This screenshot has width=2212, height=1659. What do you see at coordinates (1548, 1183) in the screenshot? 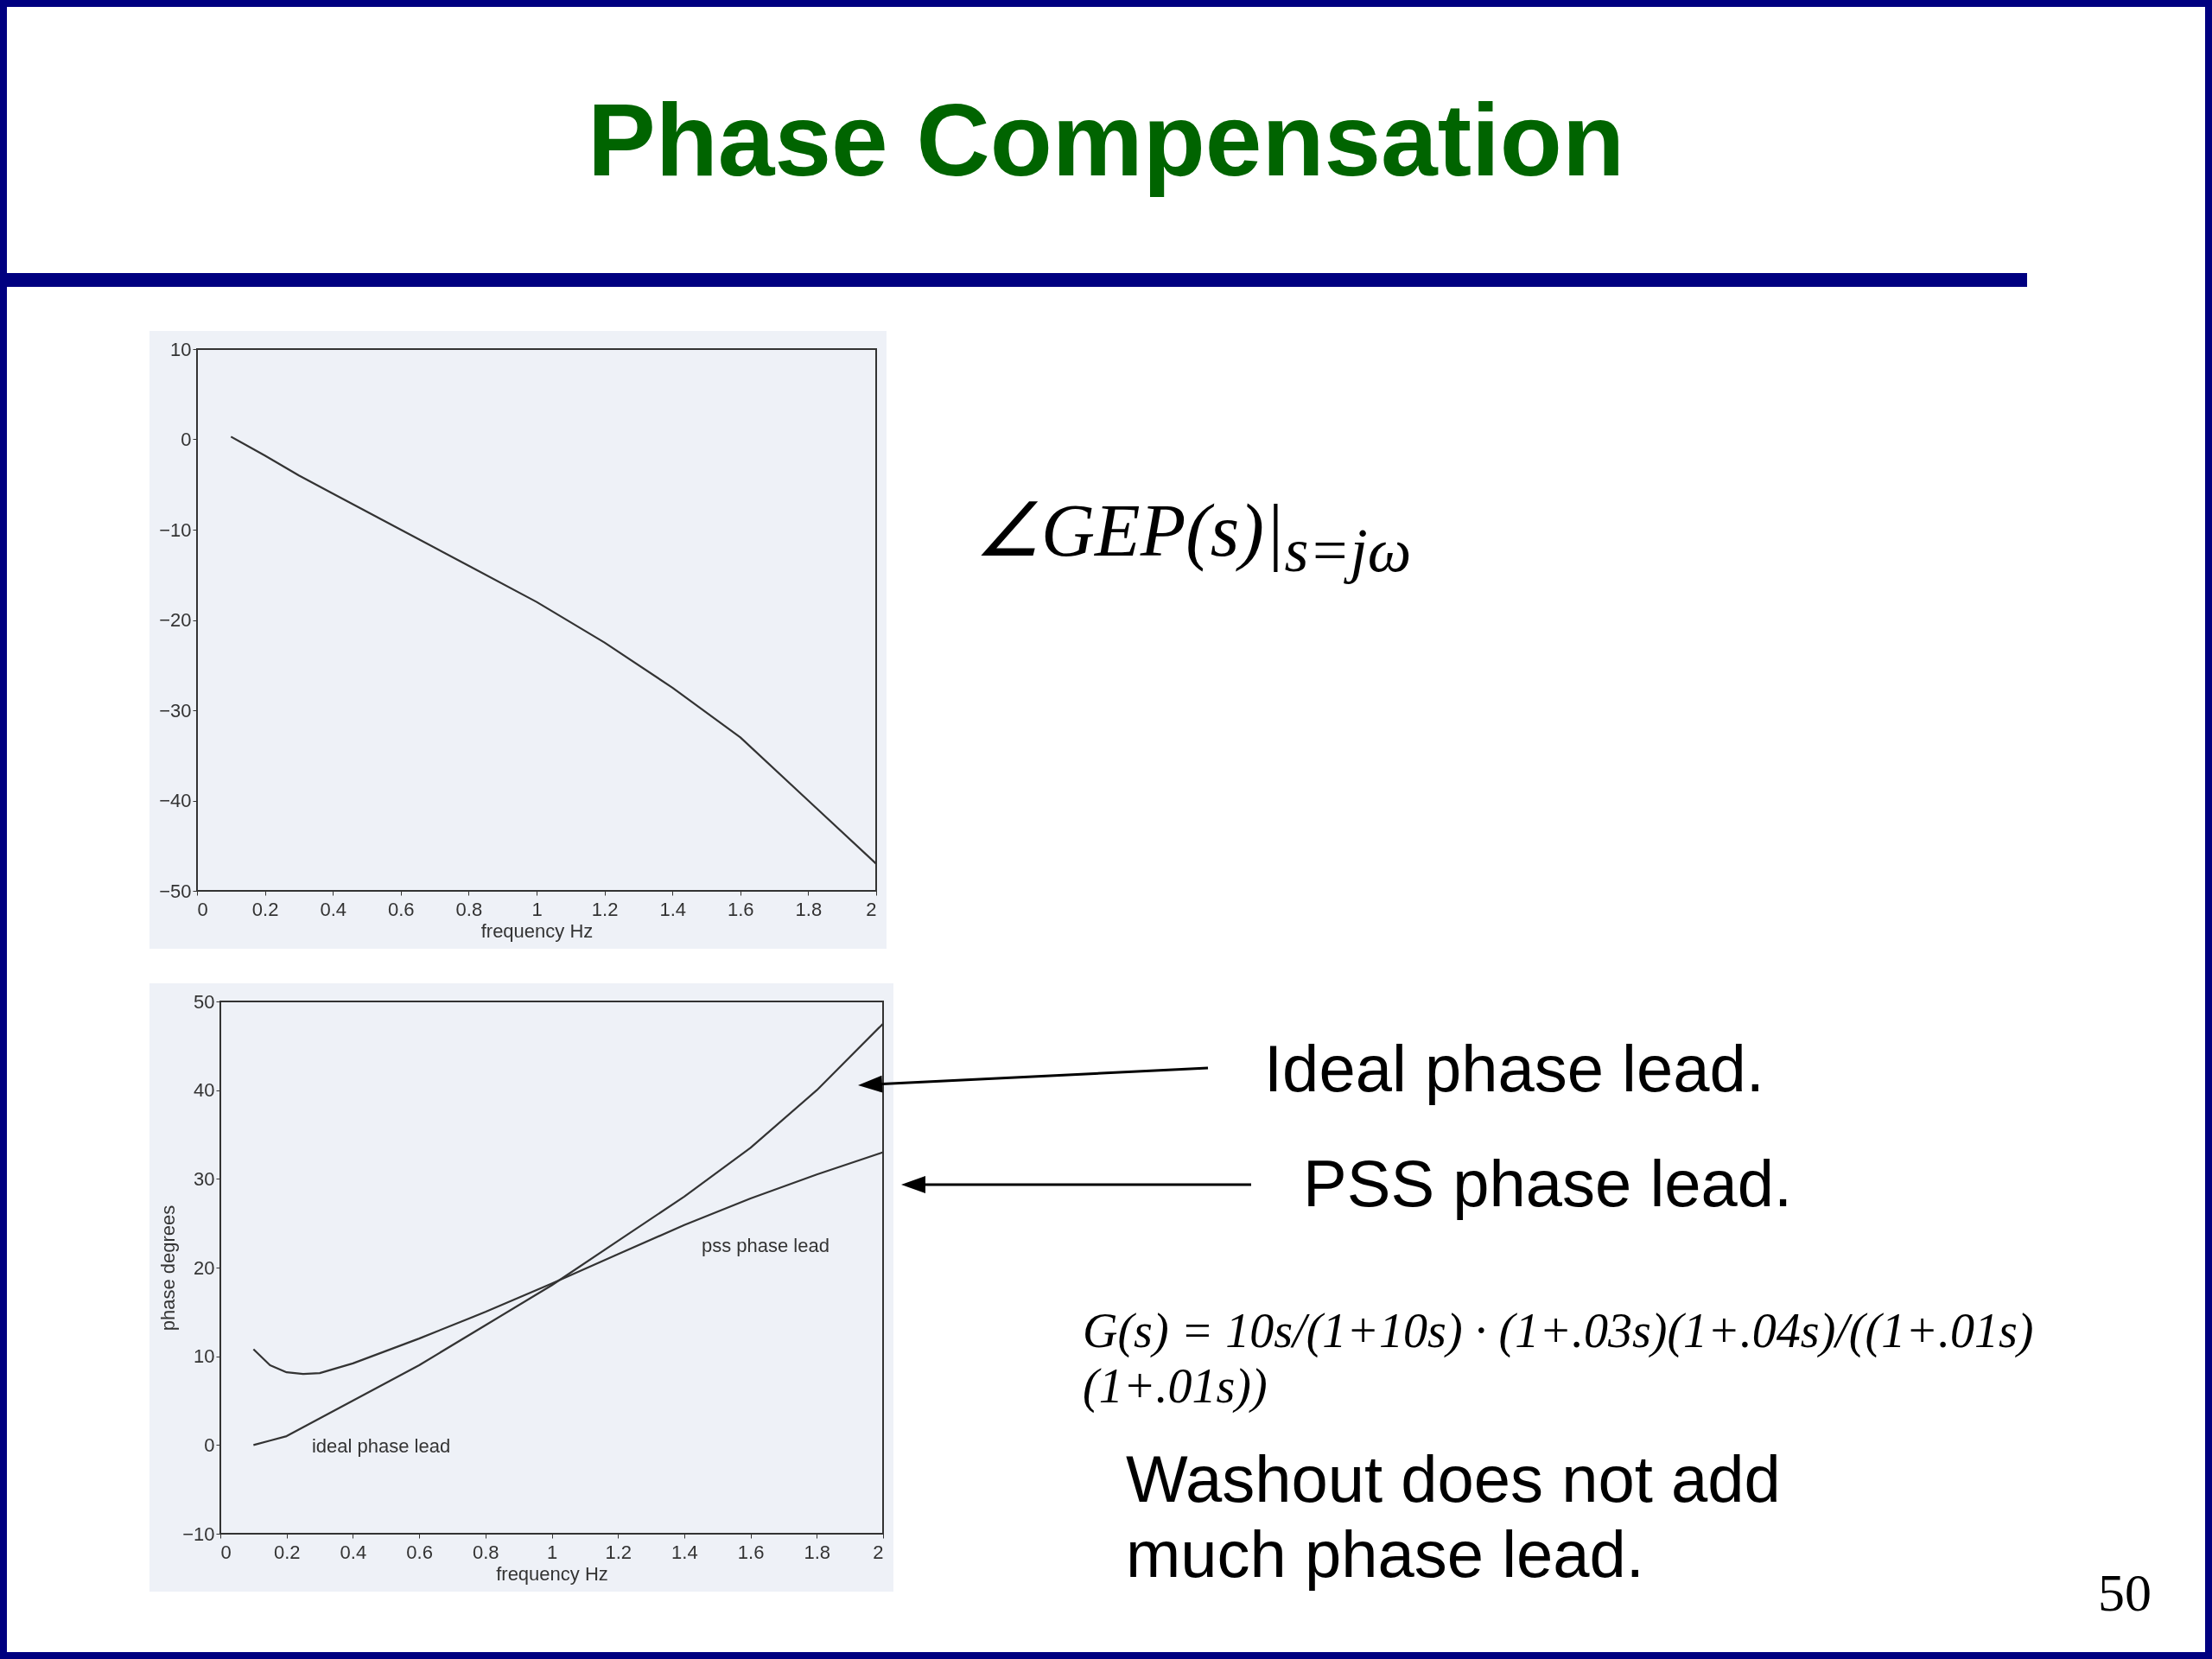
I see `text: PSS phase lead.` at bounding box center [1548, 1183].